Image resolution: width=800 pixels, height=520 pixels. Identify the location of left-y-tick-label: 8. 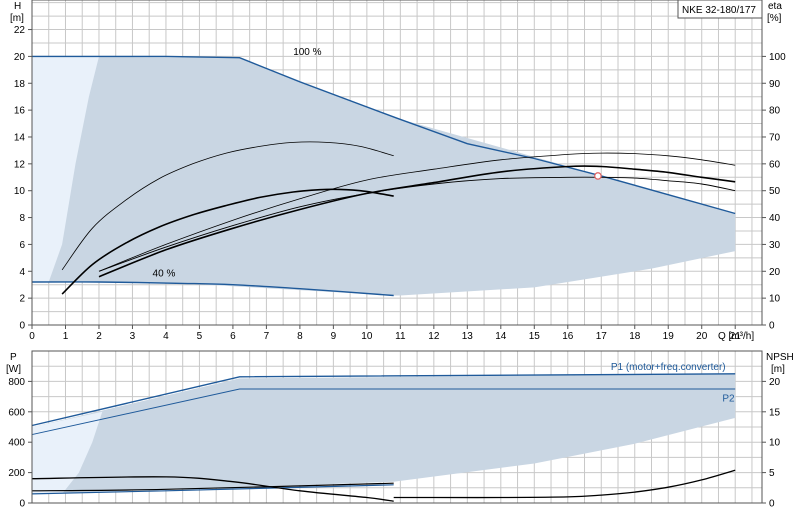
(22, 218).